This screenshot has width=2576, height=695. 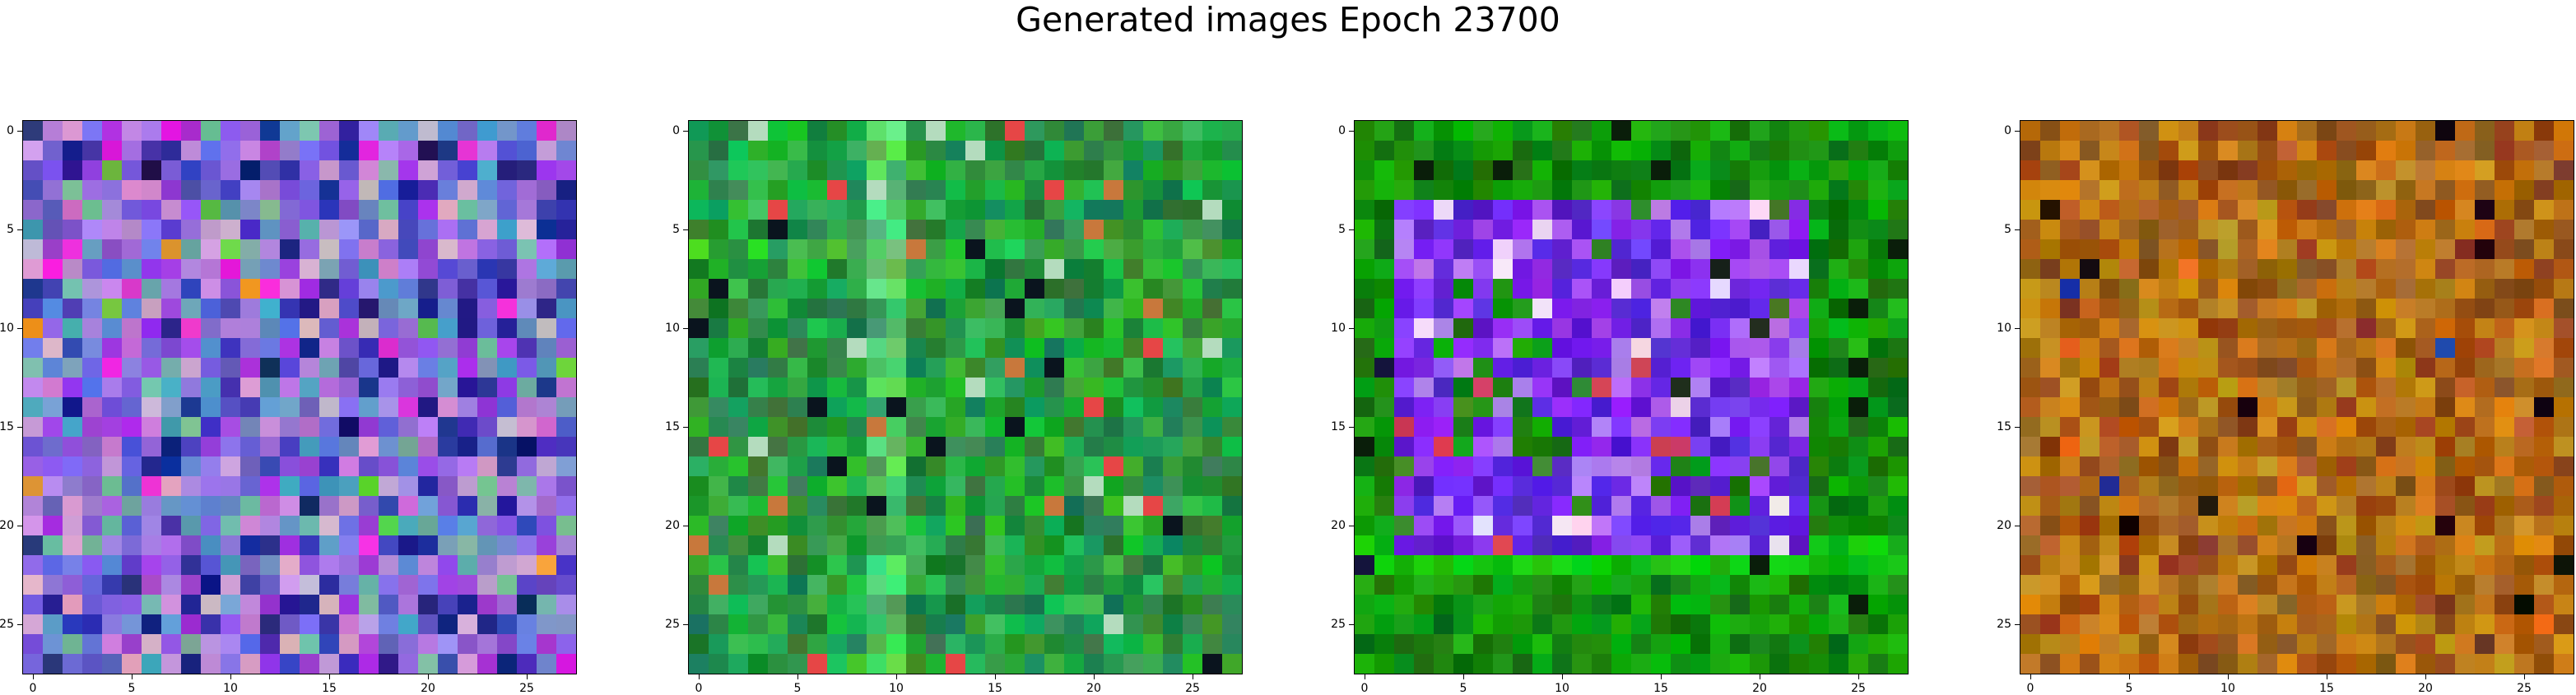 I want to click on panel-4-ytick-label: 5, so click(x=2007, y=229).